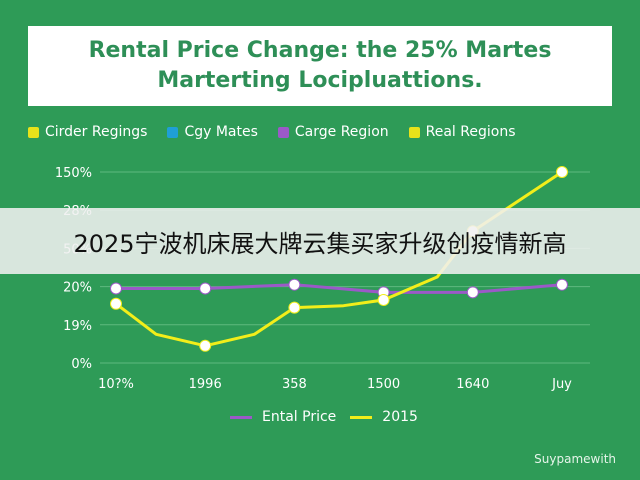 This screenshot has height=480, width=640. What do you see at coordinates (116, 384) in the screenshot?
I see `x-tick-label: 10?%` at bounding box center [116, 384].